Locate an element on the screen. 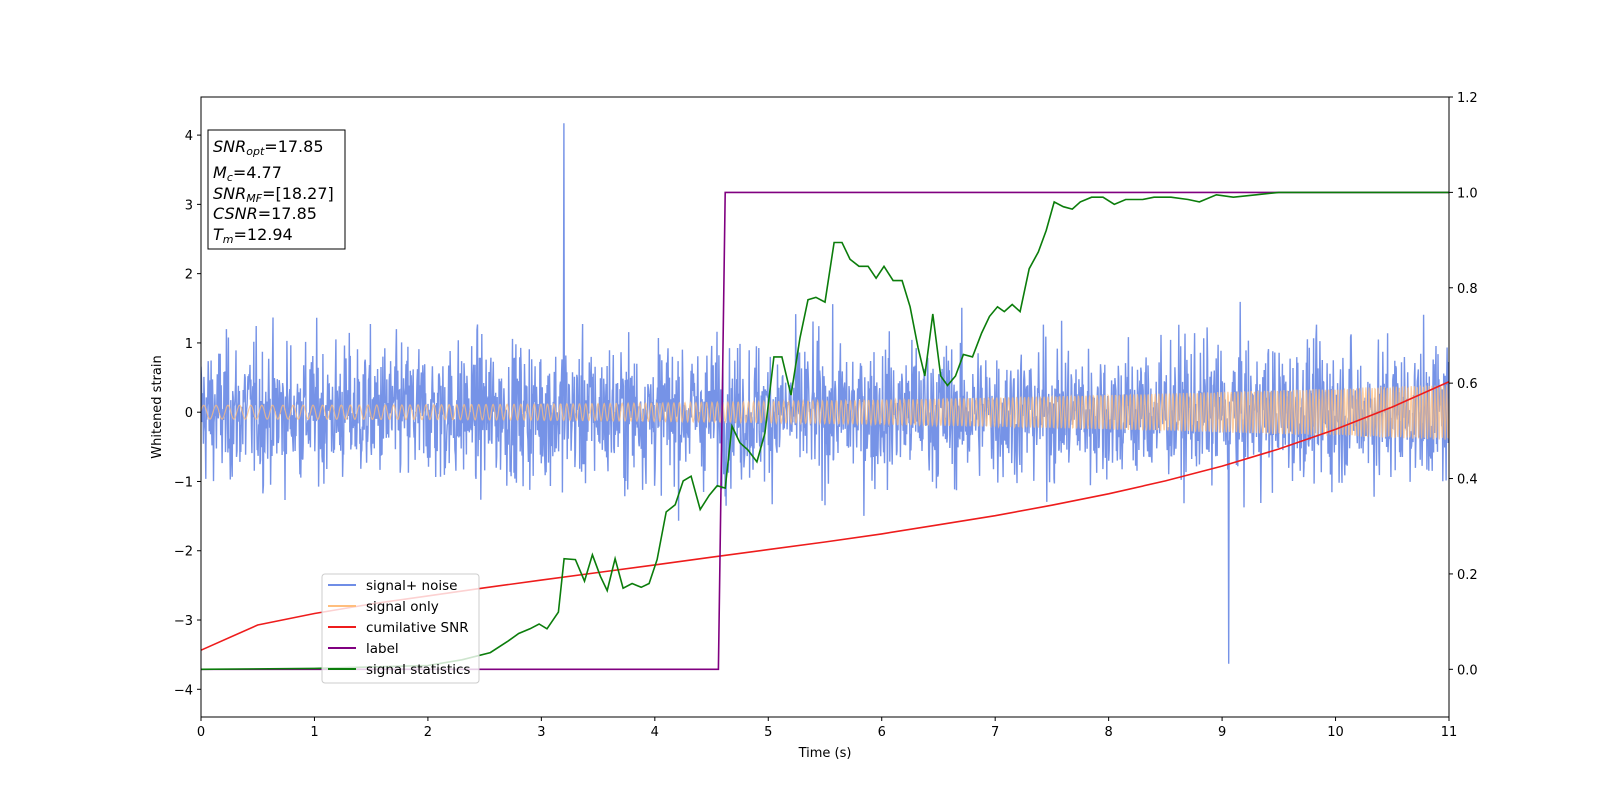  x-tick-label: 11 is located at coordinates (1449, 732).